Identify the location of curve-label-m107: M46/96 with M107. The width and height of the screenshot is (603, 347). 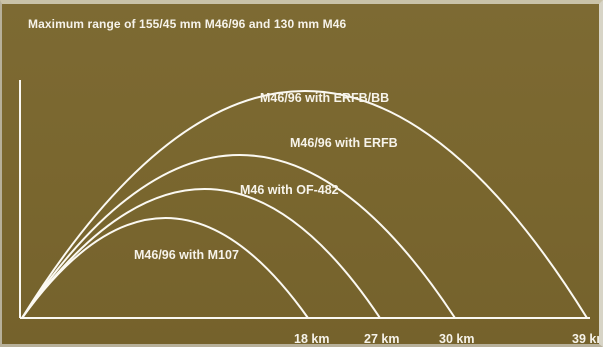
(186, 255).